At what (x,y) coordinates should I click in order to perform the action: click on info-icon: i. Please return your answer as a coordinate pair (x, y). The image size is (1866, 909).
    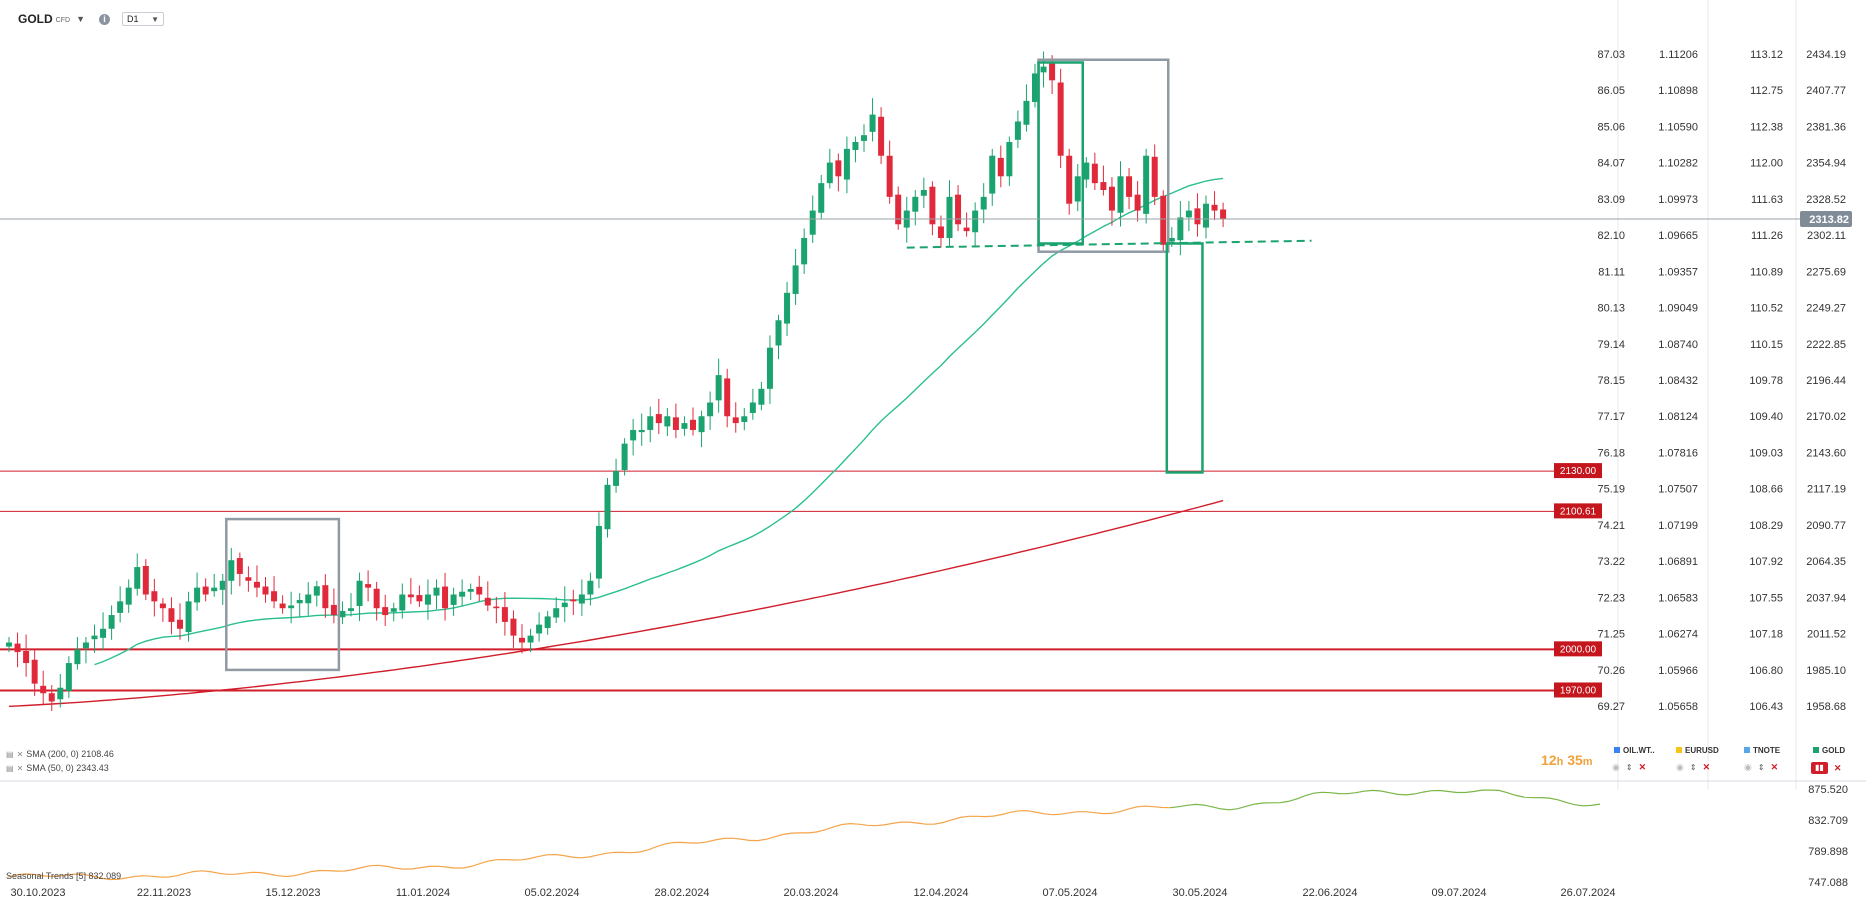
    Looking at the image, I should click on (104, 19).